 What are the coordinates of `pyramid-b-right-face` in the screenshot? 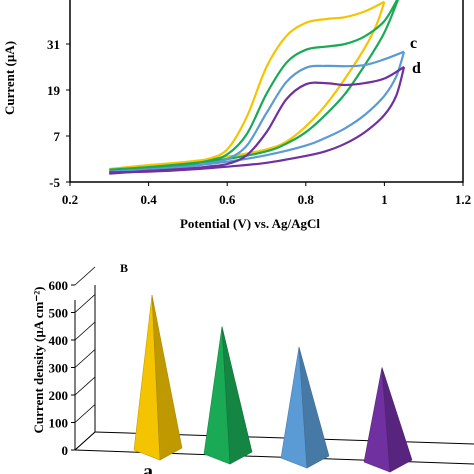 It's located at (237, 395).